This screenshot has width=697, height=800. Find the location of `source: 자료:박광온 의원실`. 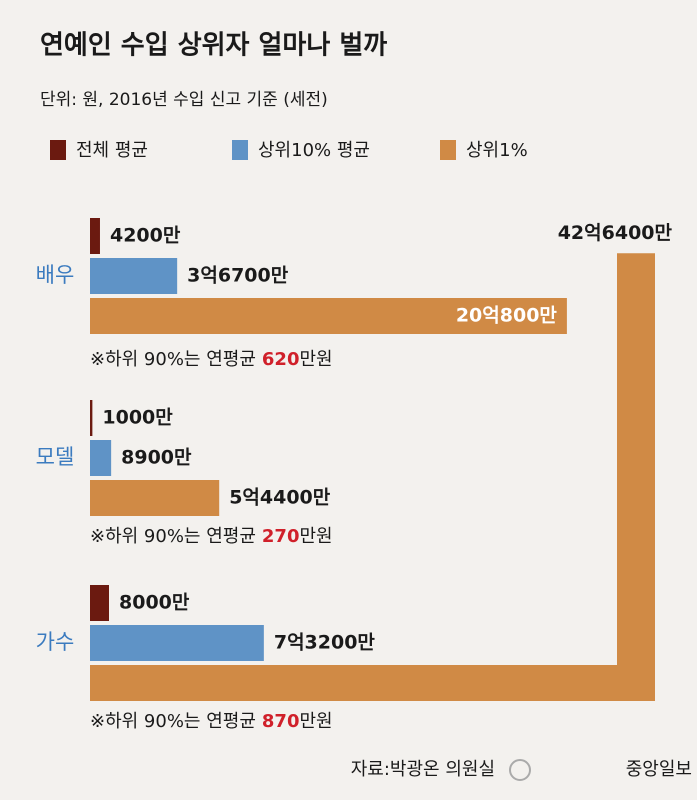

source: 자료:박광온 의원실 is located at coordinates (423, 769).